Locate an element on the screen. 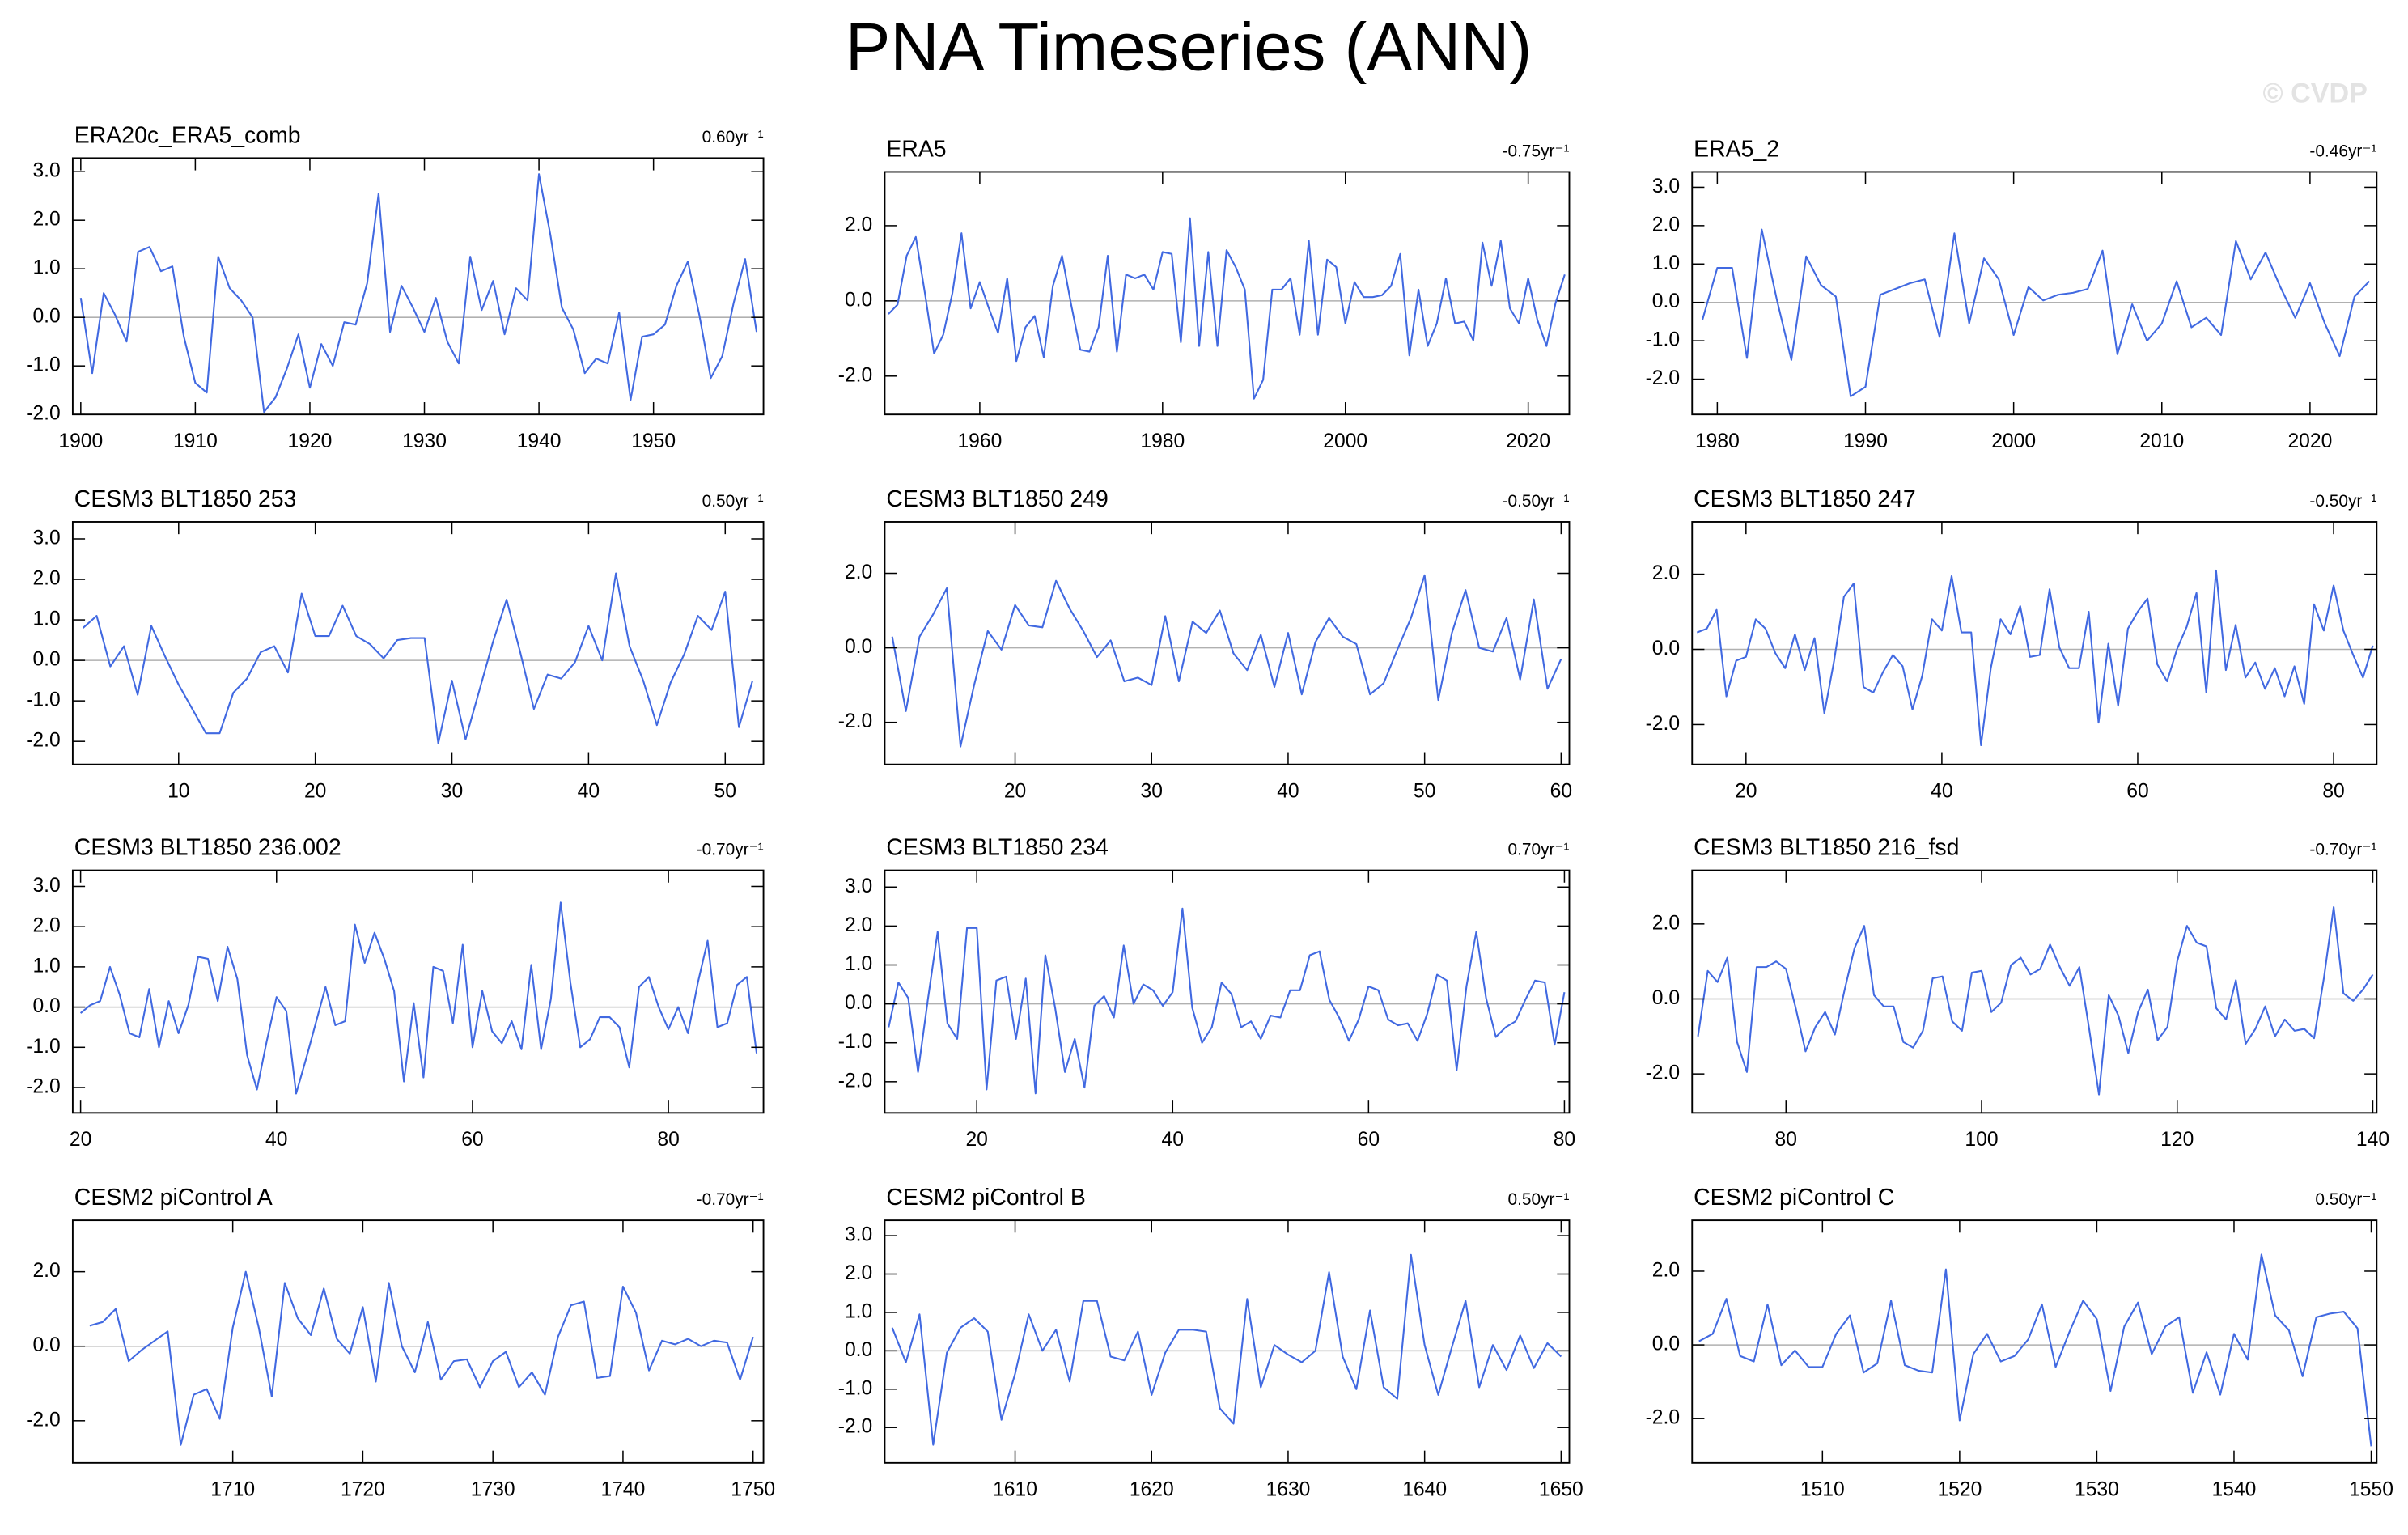 The image size is (2408, 1535). x-tick-label: 1630 is located at coordinates (1288, 1490).